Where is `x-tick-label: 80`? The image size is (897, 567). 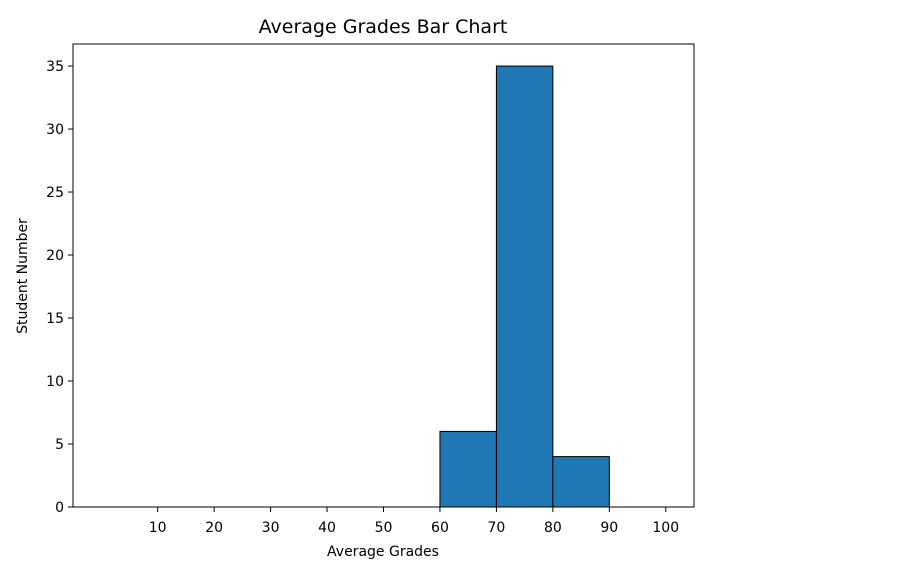 x-tick-label: 80 is located at coordinates (553, 528).